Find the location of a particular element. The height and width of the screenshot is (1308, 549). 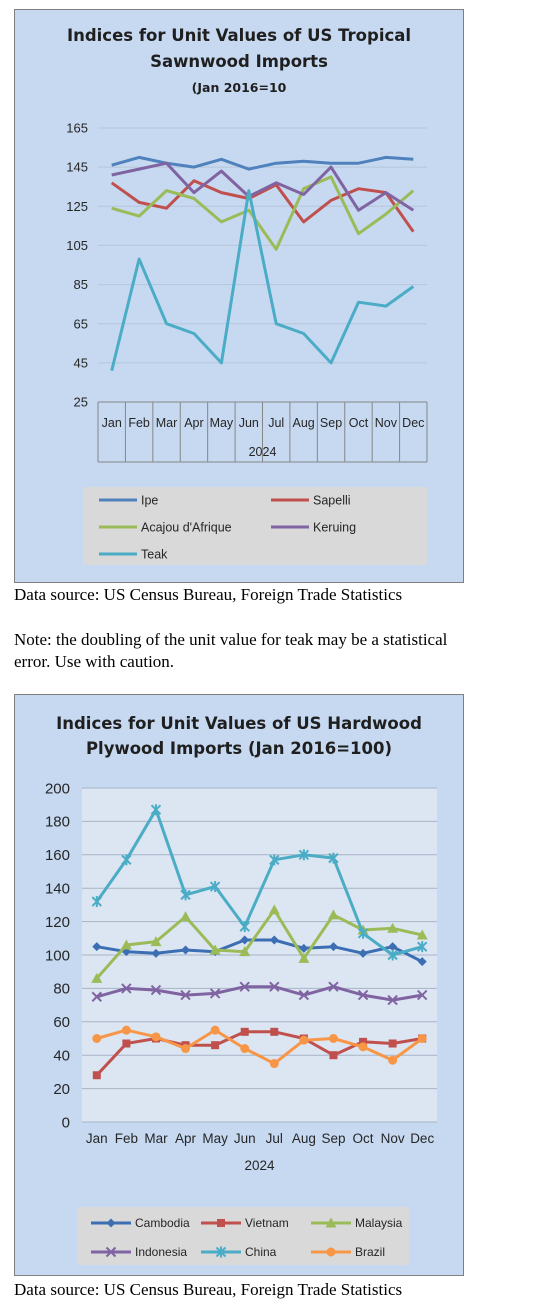

chart1-legend-label-acajou-d-afrique: Acajou d'Afrique is located at coordinates (186, 527).